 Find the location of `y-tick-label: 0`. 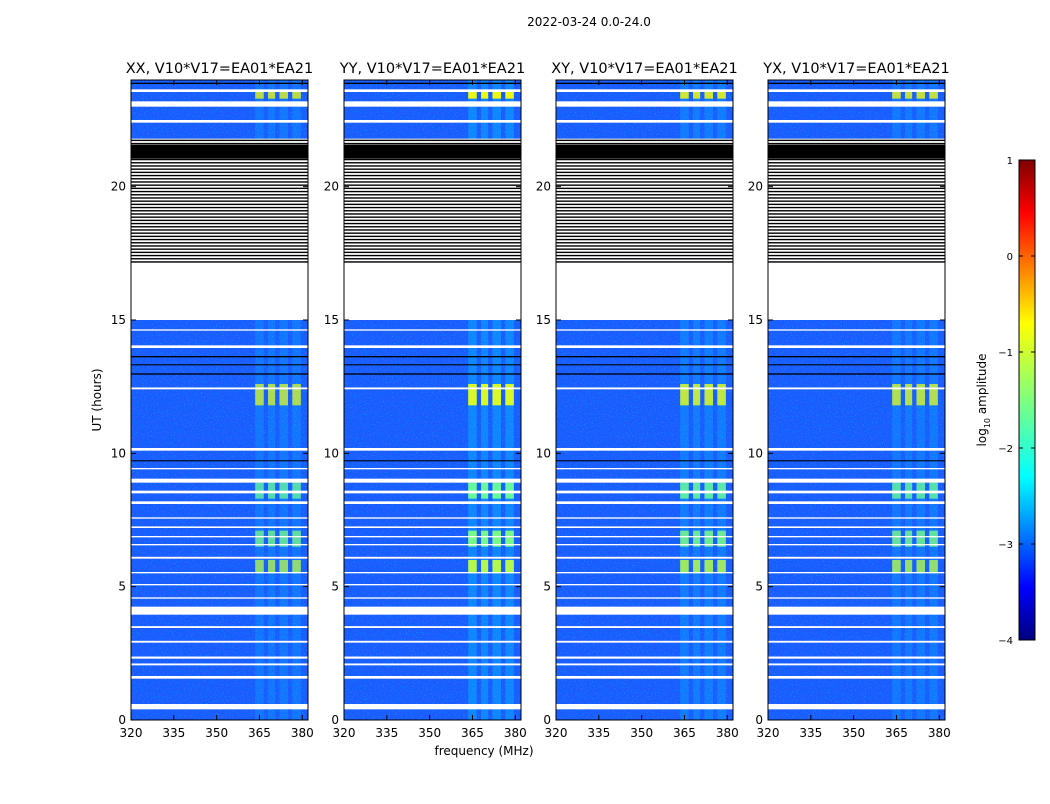

y-tick-label: 0 is located at coordinates (759, 720).